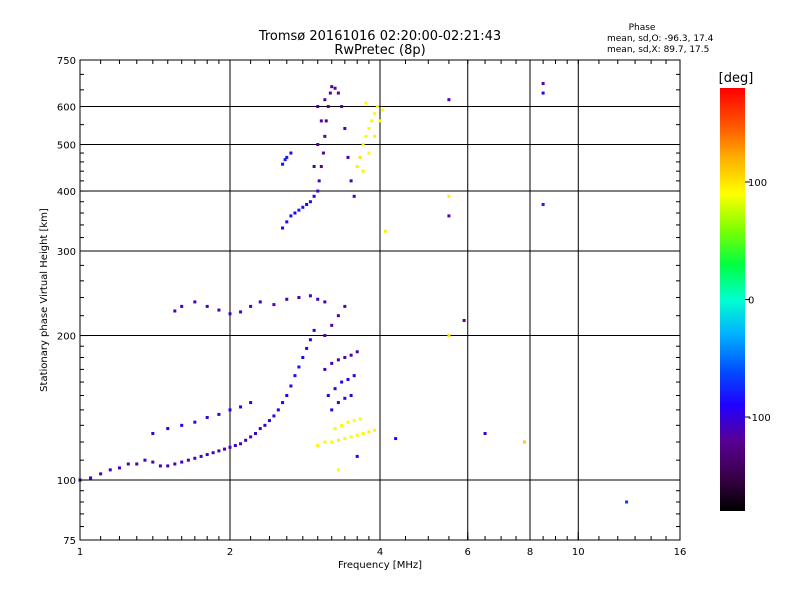  Describe the element at coordinates (642, 28) in the screenshot. I see `stats-header: Phase` at that location.